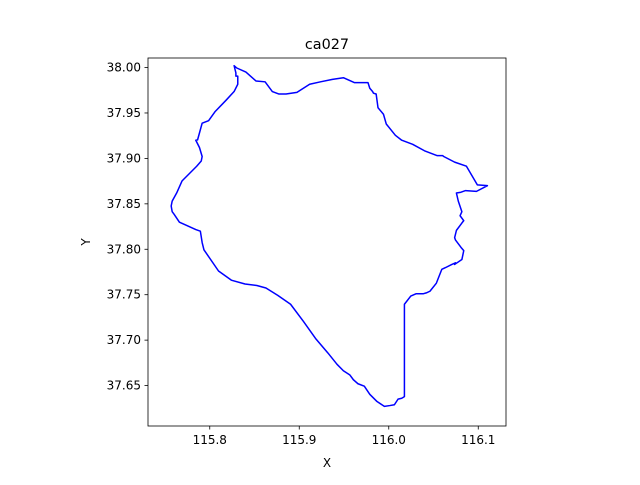 The height and width of the screenshot is (485, 640). I want to click on x-axis-label: X, so click(327, 463).